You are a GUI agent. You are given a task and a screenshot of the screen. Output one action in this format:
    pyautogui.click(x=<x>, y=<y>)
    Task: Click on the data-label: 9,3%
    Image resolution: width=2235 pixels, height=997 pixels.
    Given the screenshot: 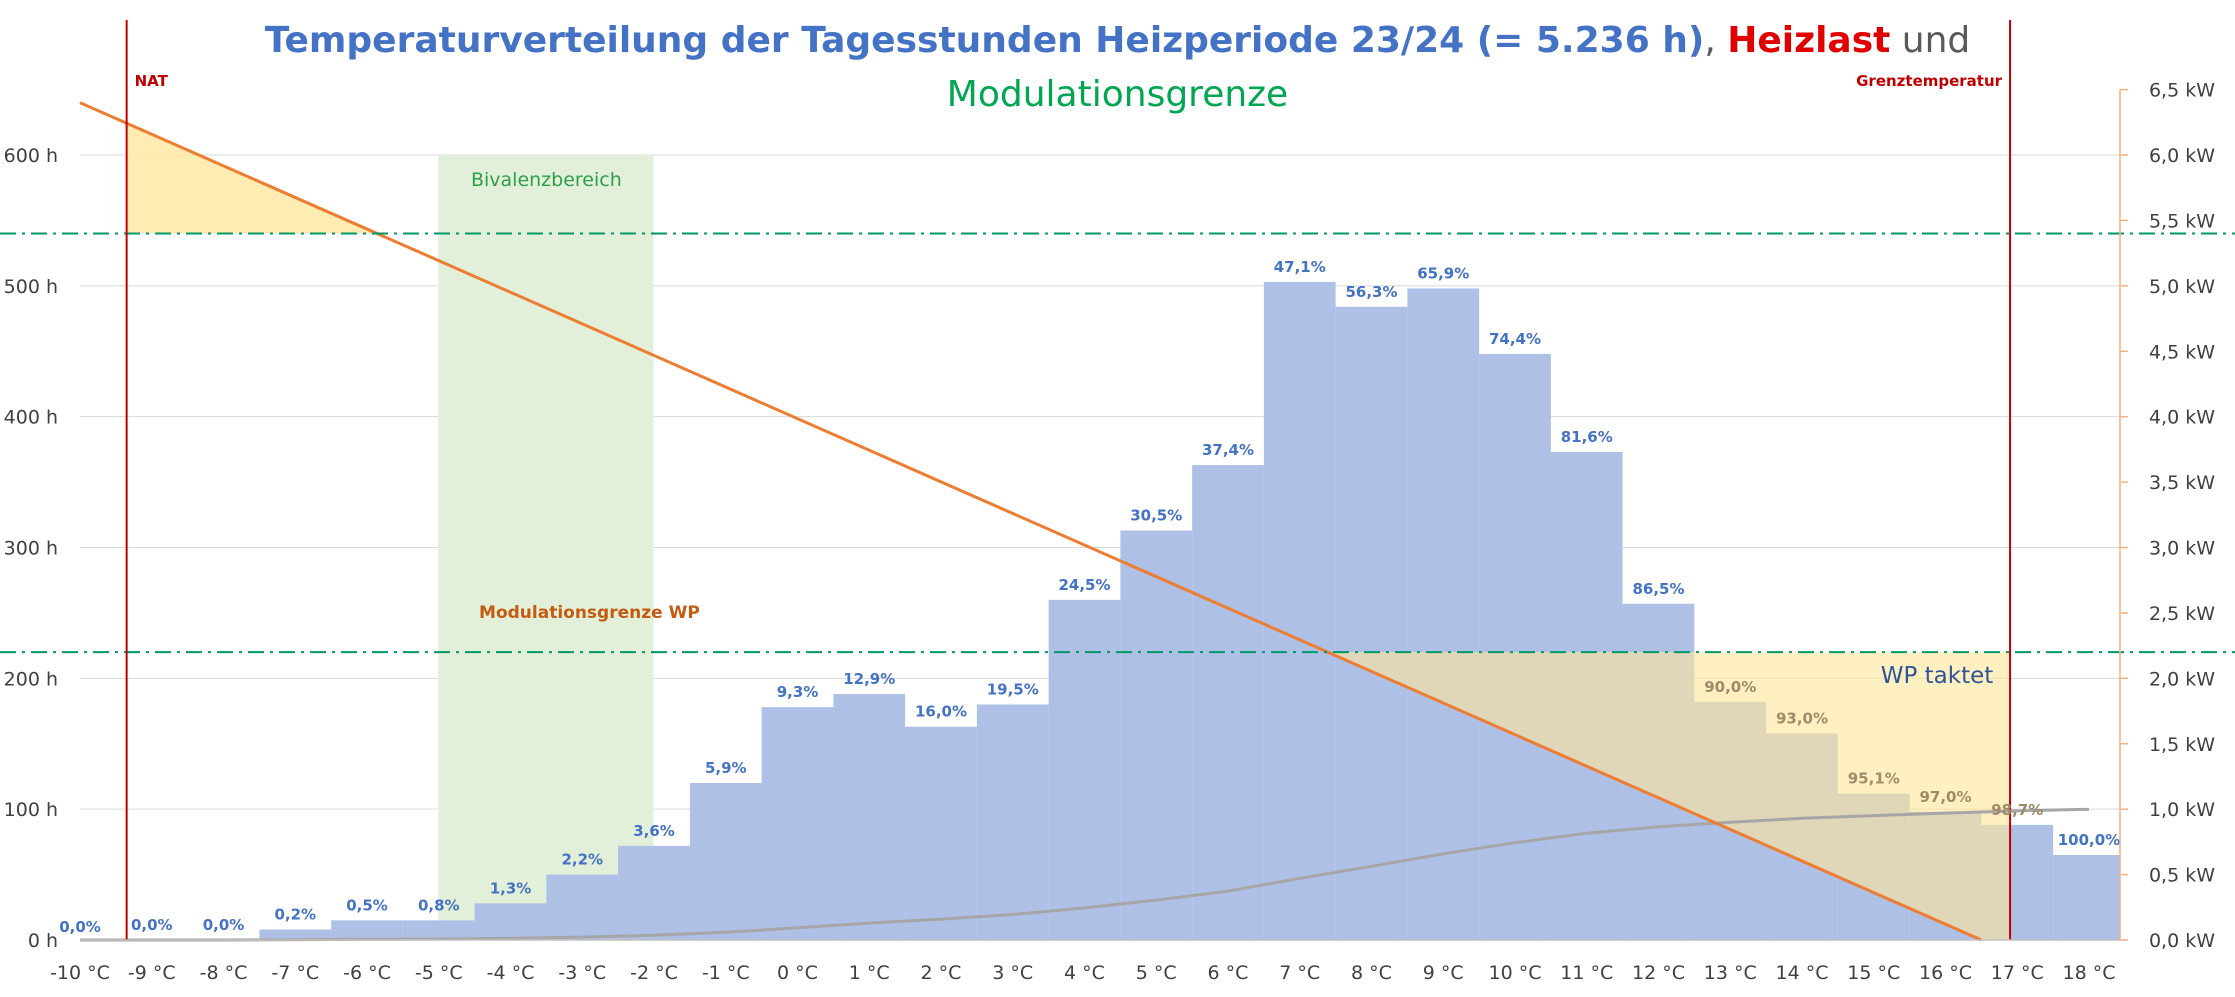 What is the action you would take?
    pyautogui.click(x=798, y=692)
    